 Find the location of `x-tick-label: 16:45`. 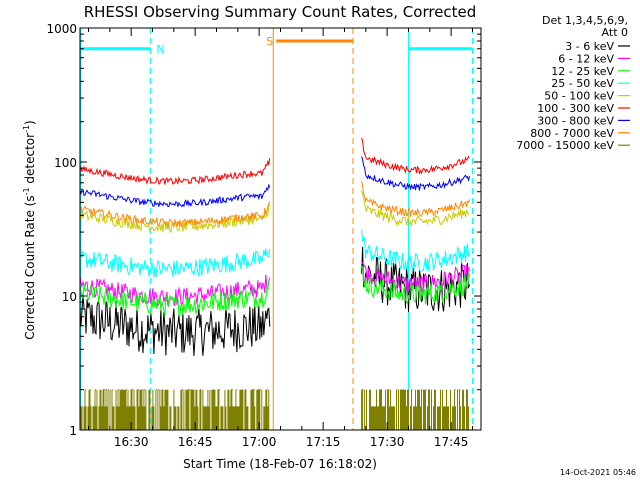

x-tick-label: 16:45 is located at coordinates (195, 442).